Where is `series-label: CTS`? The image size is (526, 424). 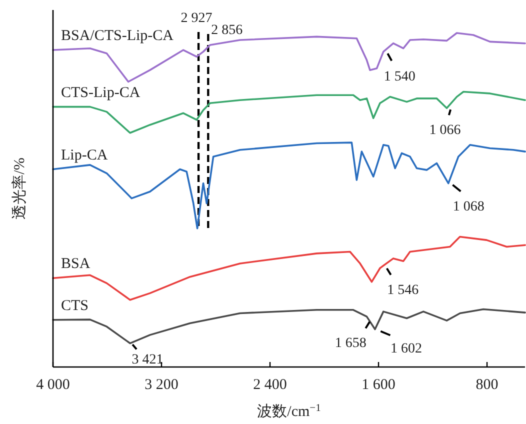 series-label: CTS is located at coordinates (75, 306).